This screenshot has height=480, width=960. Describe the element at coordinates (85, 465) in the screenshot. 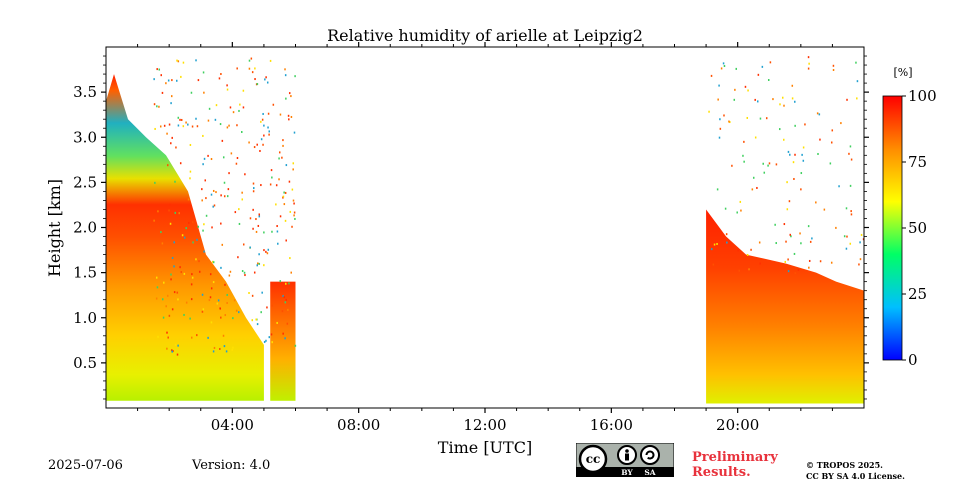

I see `date-label: 2025-07-06` at that location.